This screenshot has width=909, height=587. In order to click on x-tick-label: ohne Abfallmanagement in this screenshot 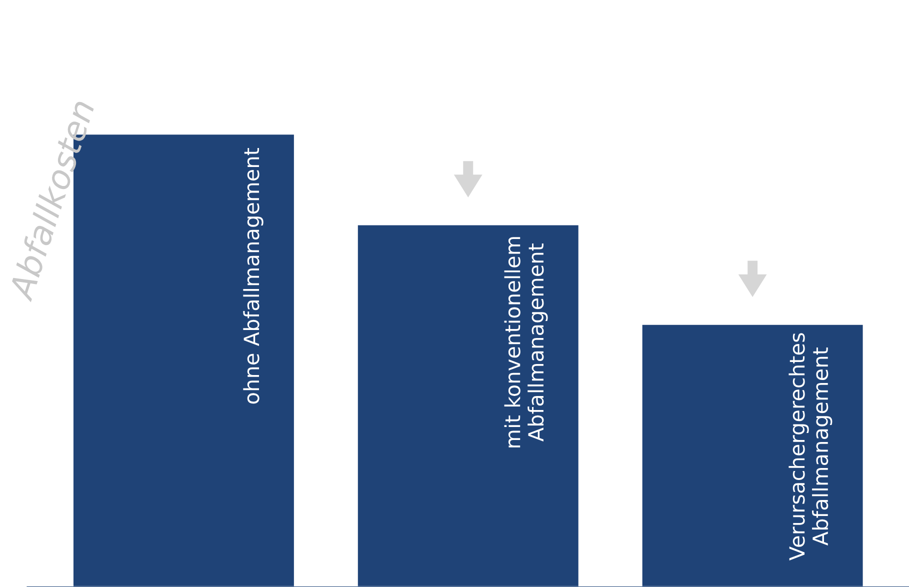, I will do `click(253, 276)`.